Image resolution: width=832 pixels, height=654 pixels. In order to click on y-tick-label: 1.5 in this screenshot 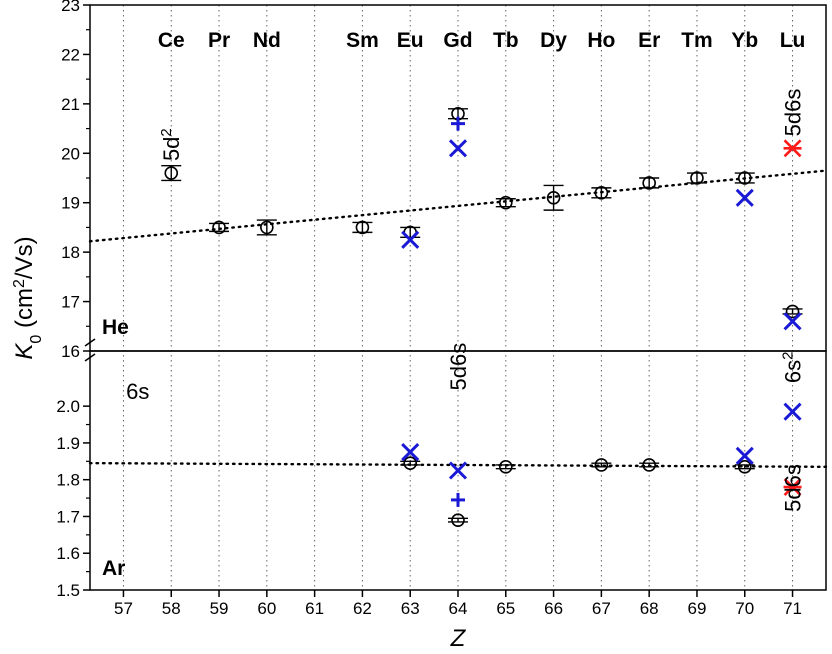, I will do `click(68, 590)`.